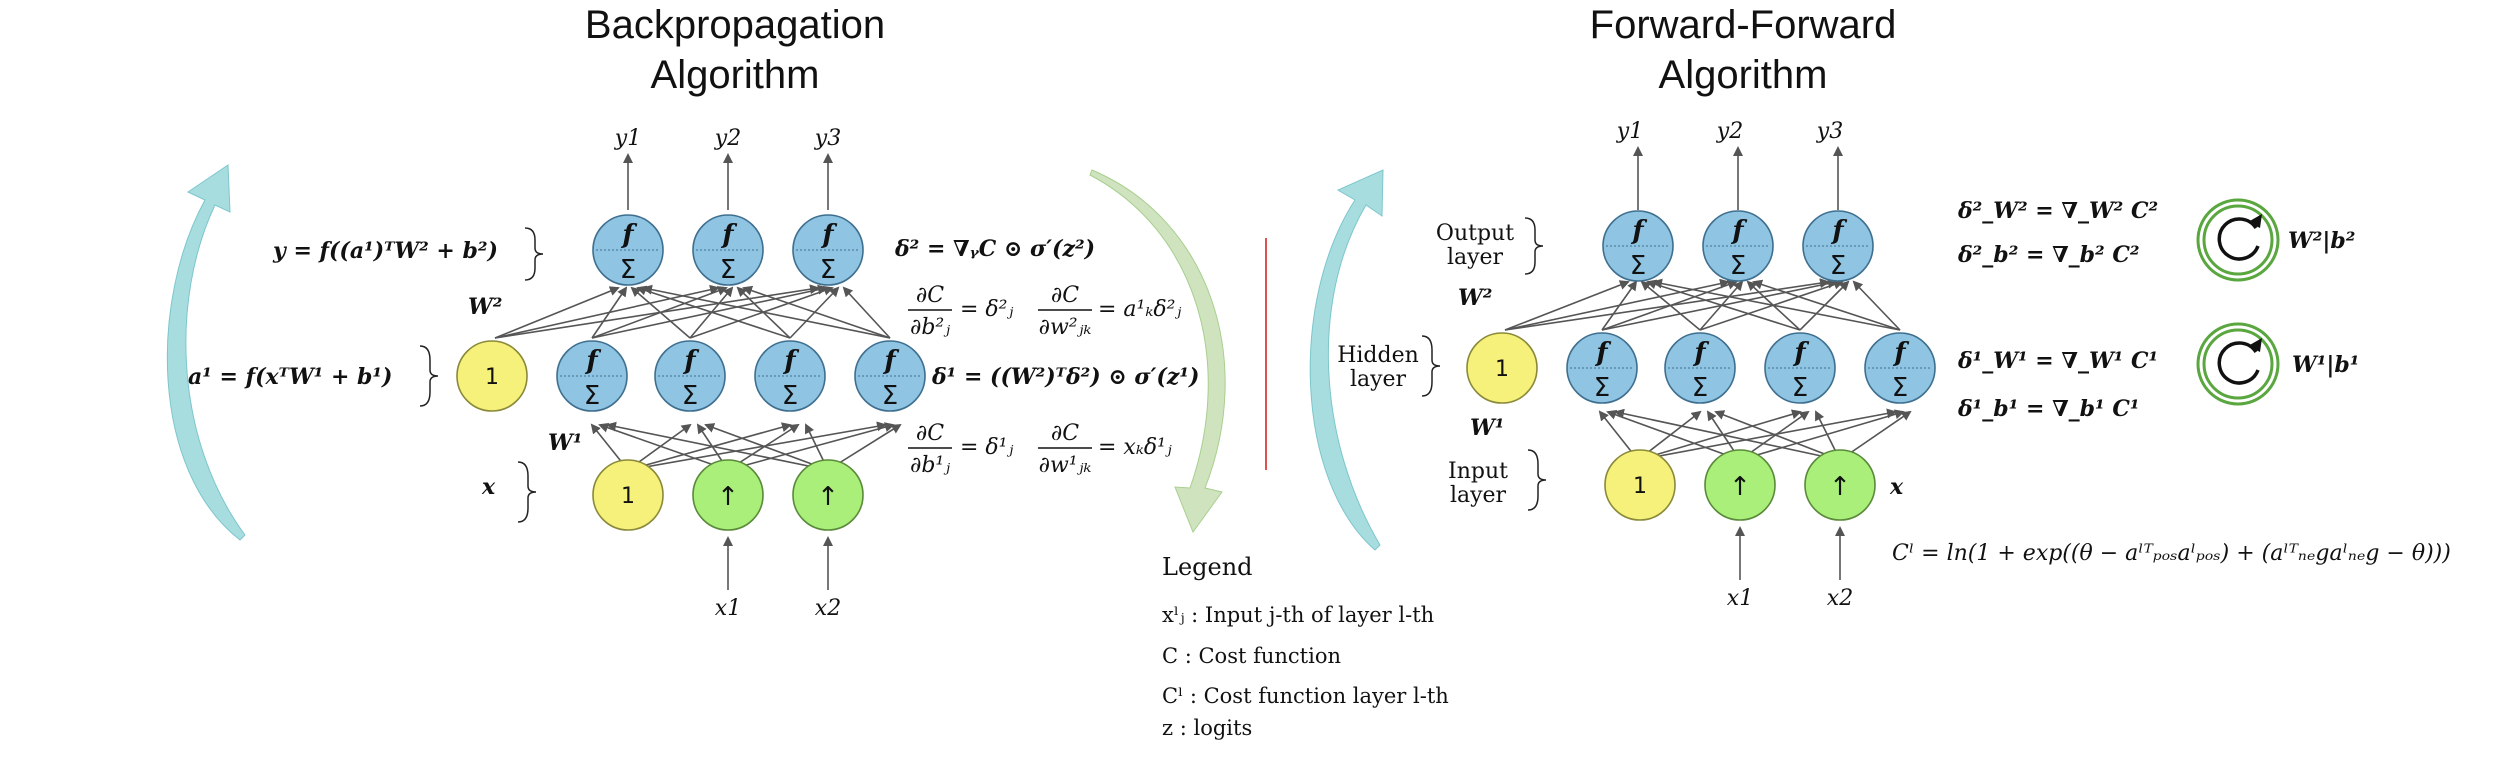  Describe the element at coordinates (1065, 377) in the screenshot. I see `bp-delta1: δ¹ = ((W²)ᵀδ²) ⊙ σ′(z¹)` at that location.